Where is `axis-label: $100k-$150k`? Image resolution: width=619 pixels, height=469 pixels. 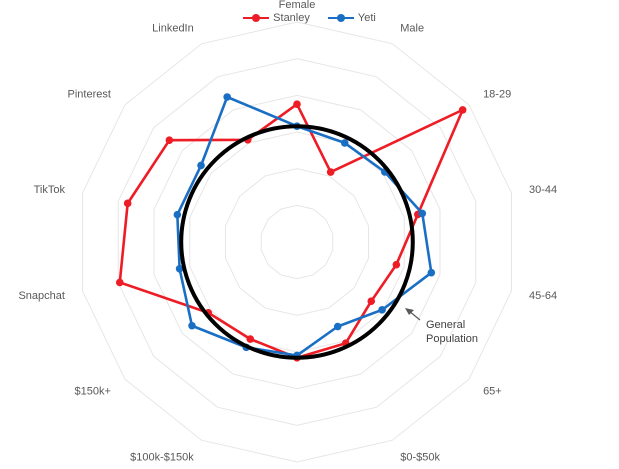
axis-label: $100k-$150k is located at coordinates (162, 457).